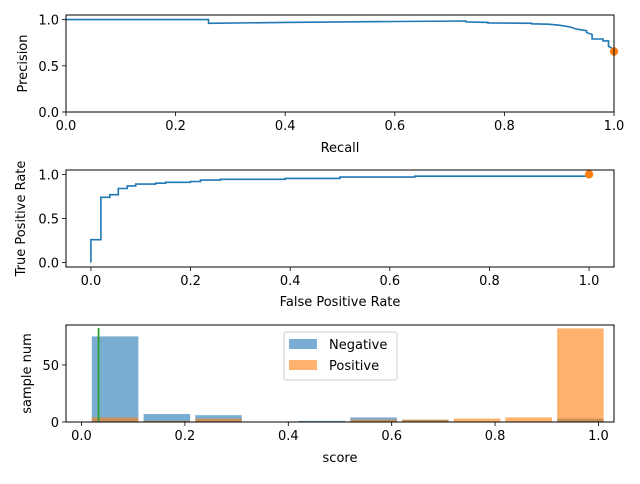 Image resolution: width=640 pixels, height=484 pixels. I want to click on legend-label-negative: Negative, so click(358, 345).